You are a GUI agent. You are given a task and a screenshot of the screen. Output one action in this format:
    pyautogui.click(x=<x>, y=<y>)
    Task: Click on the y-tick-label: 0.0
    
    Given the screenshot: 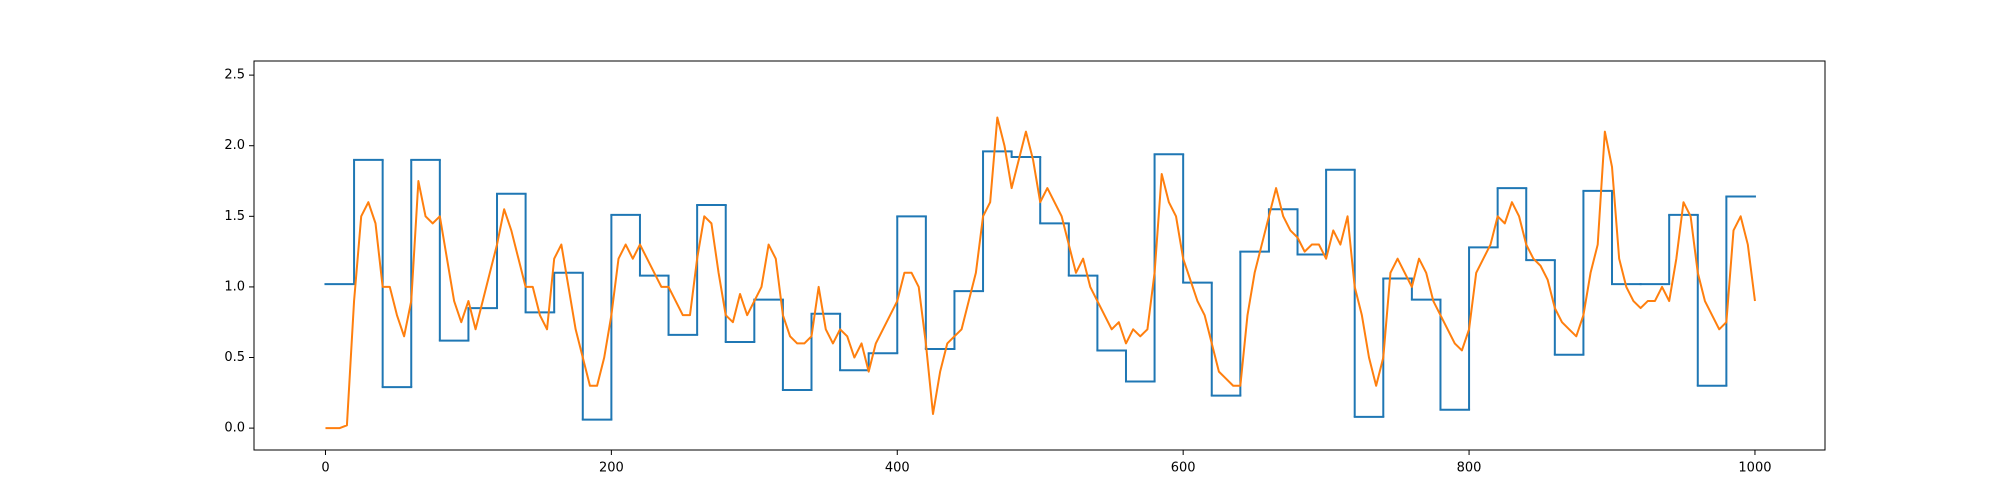 What is the action you would take?
    pyautogui.click(x=234, y=428)
    